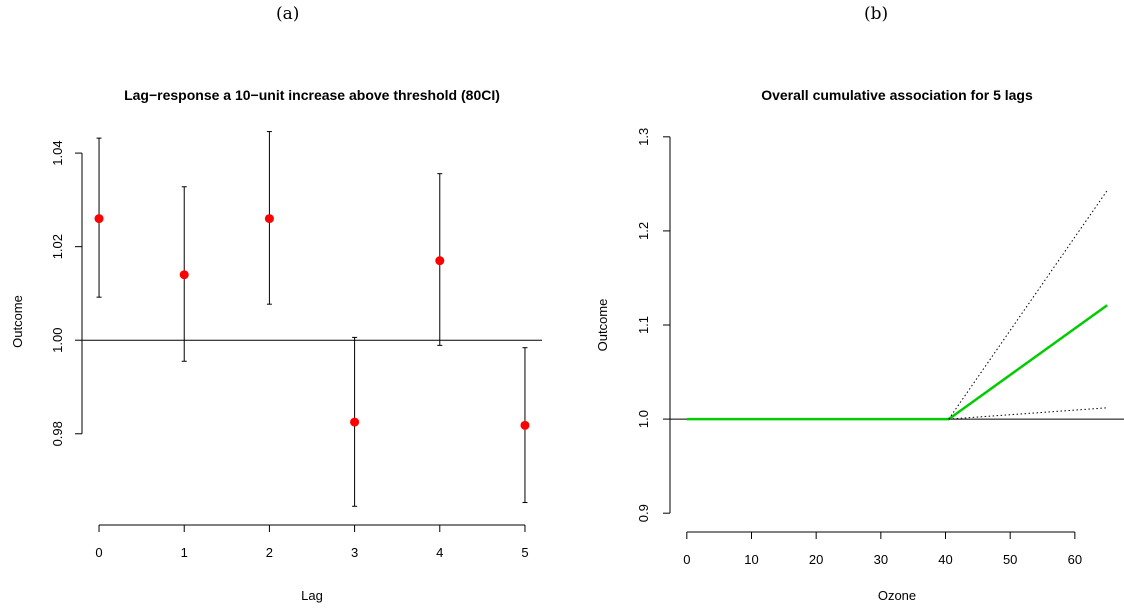 The image size is (1124, 608). What do you see at coordinates (524, 552) in the screenshot?
I see `x-tick-label-0-5: 5` at bounding box center [524, 552].